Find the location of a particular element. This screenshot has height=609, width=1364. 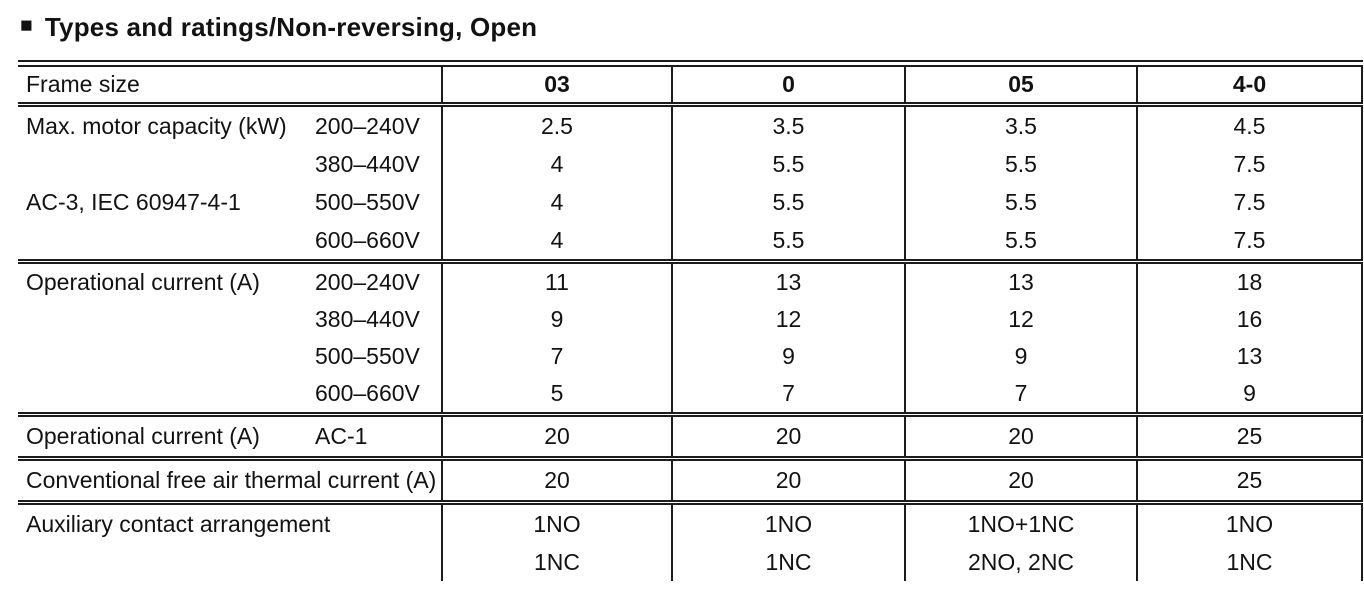

col-header-4-0: 4-0 is located at coordinates (1249, 82).